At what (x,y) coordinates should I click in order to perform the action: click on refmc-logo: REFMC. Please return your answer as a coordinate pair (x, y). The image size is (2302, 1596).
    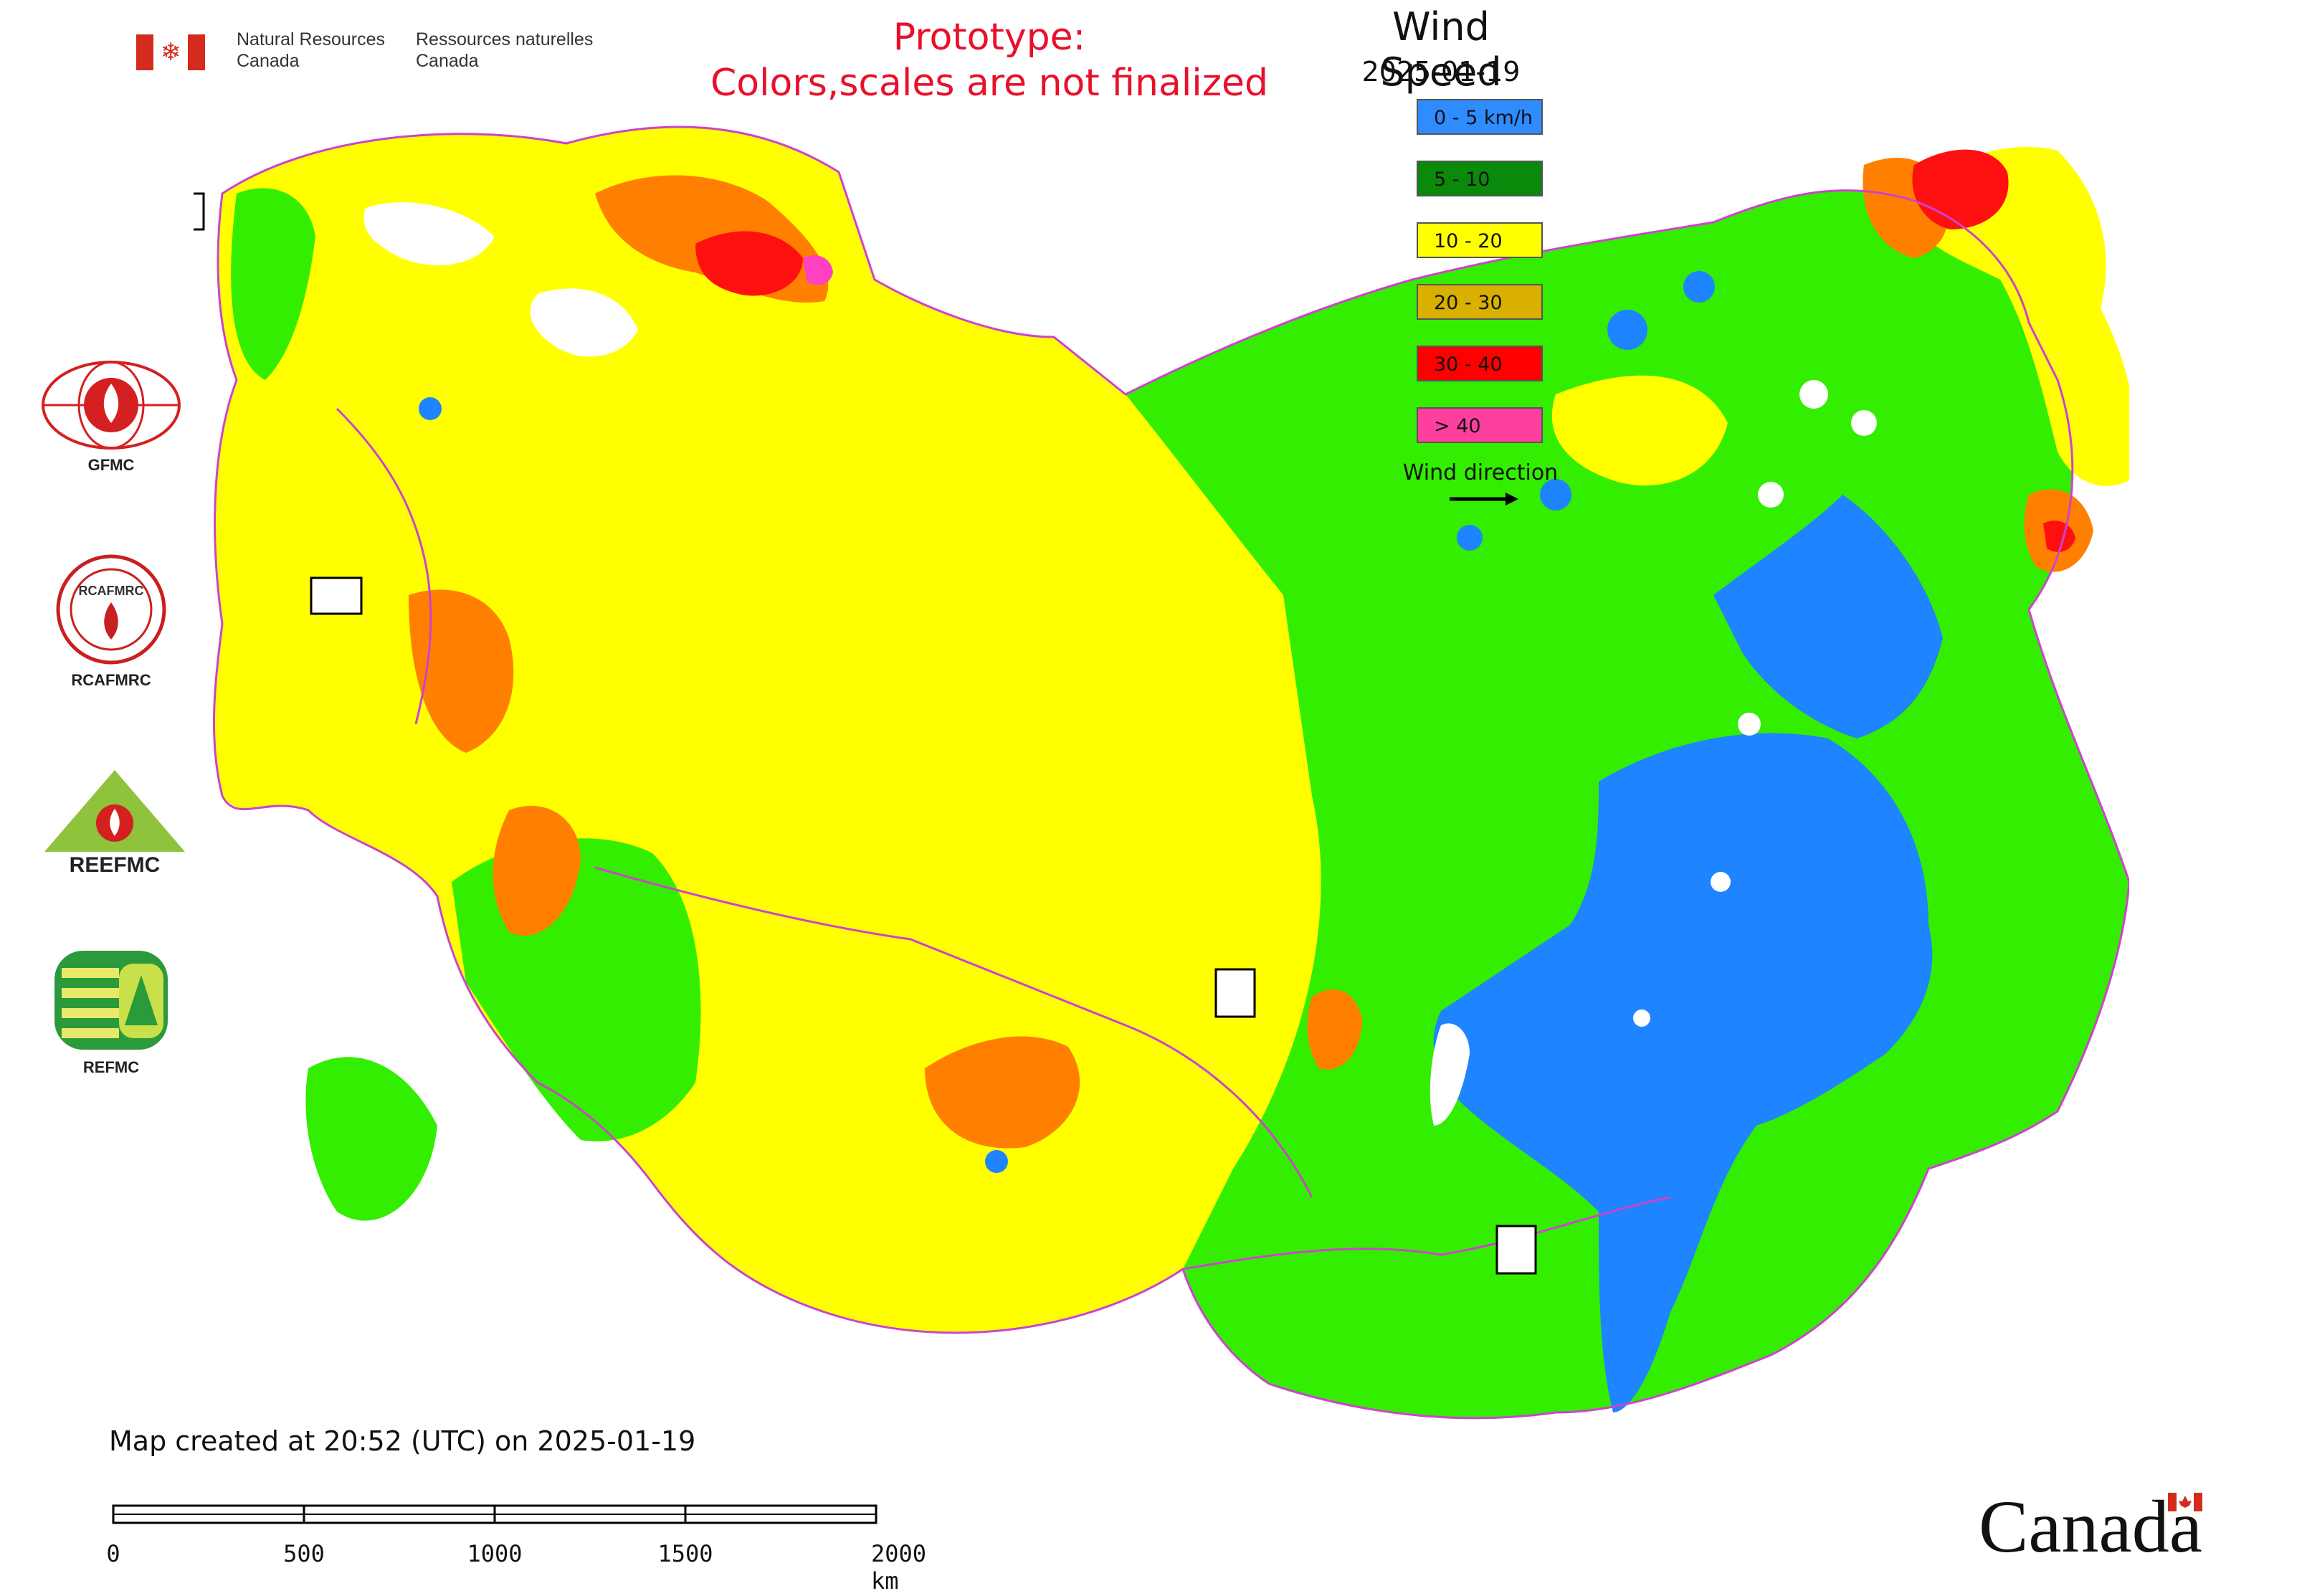
    Looking at the image, I should click on (111, 1011).